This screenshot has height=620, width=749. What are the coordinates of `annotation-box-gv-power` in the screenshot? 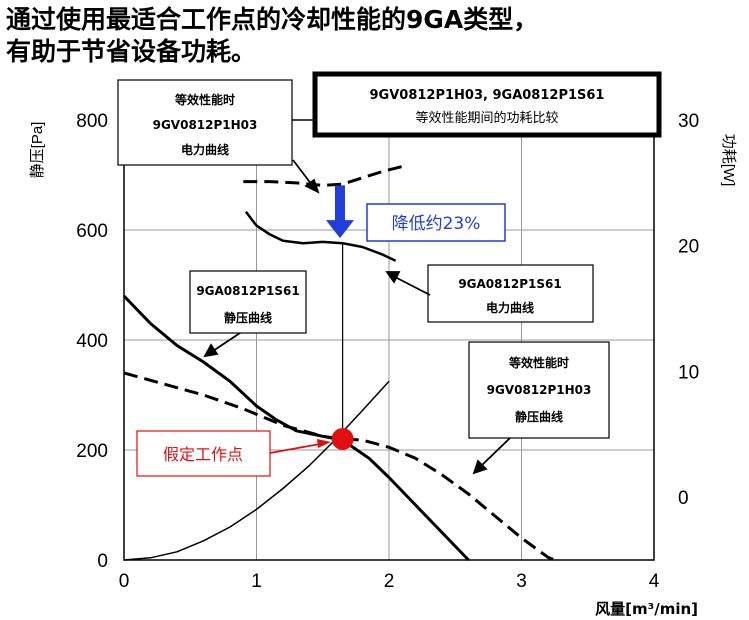 It's located at (205, 122).